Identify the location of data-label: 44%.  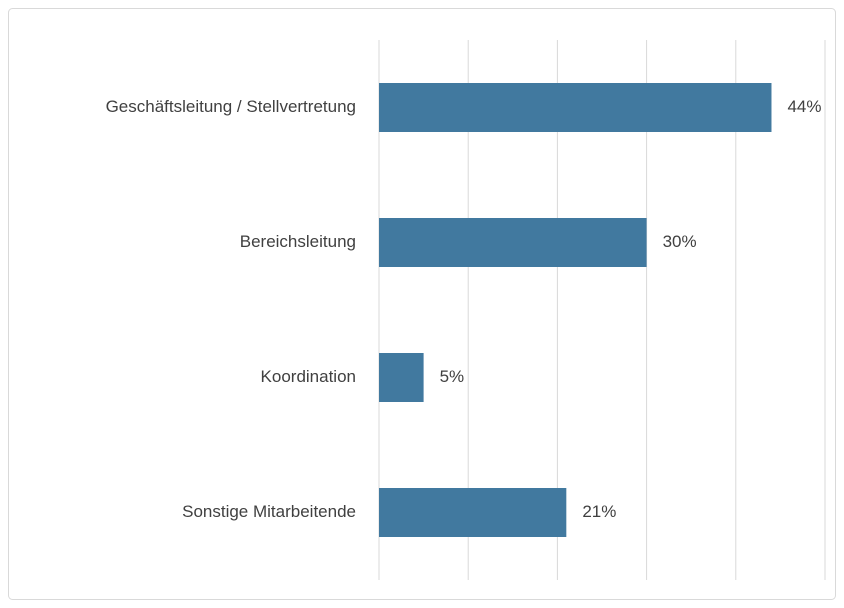
(804, 106).